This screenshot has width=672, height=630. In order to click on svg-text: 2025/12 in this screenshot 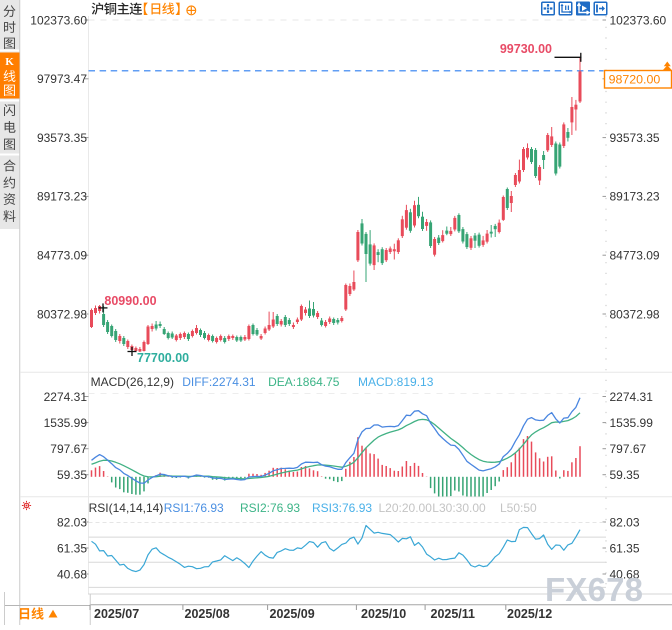, I will do `click(529, 614)`.